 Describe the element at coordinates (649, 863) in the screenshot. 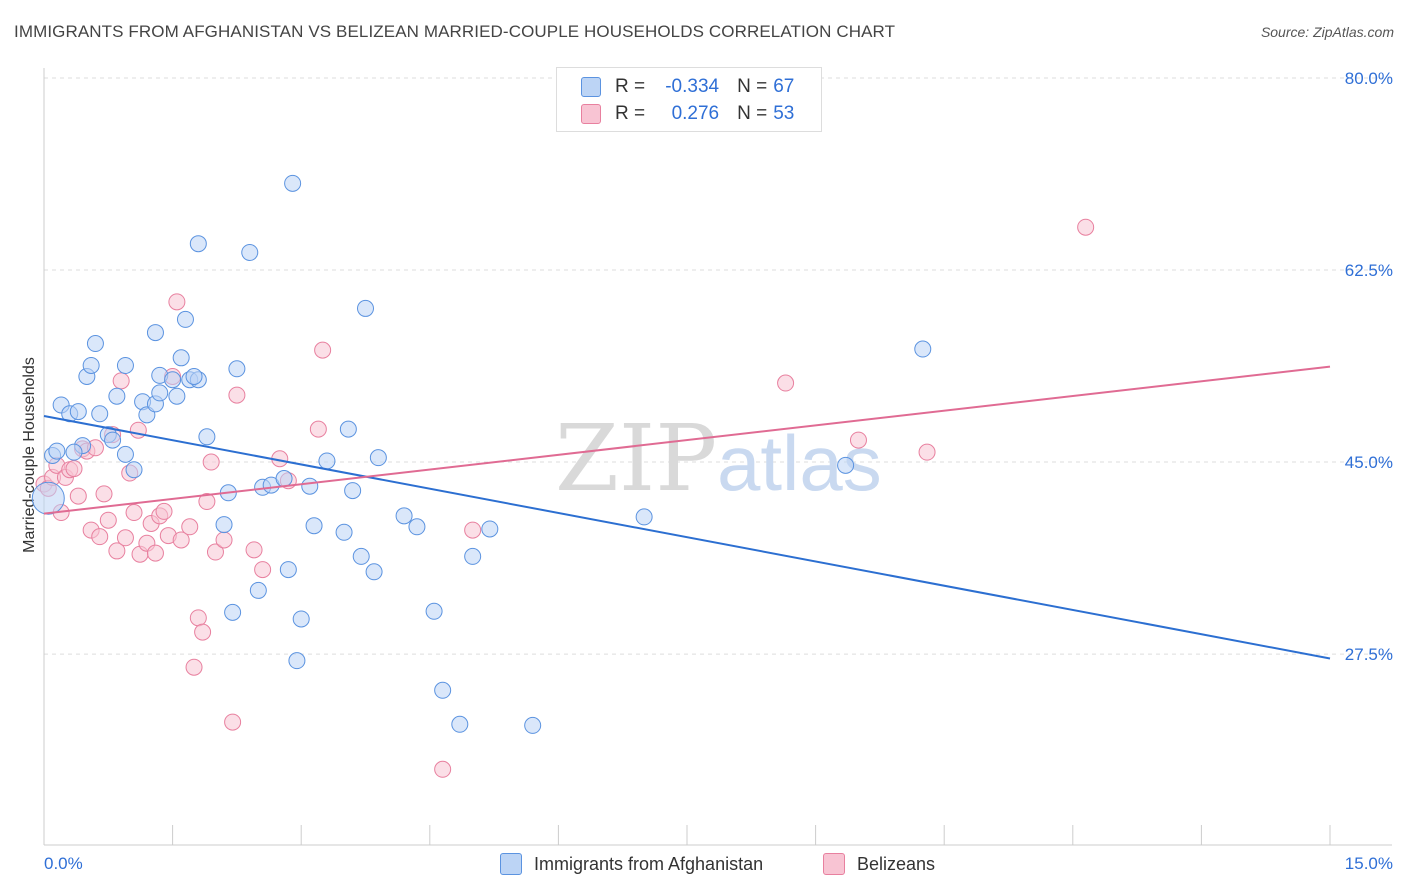

I see `bottom-legend-label-afghanistan: Immigrants from Afghanistan` at that location.